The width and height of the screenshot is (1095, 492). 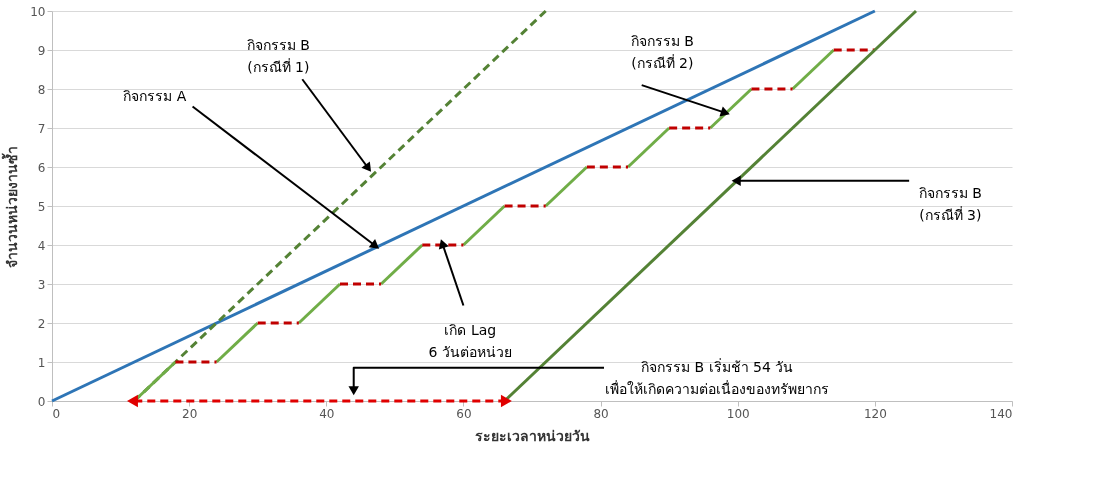 I want to click on x-tick-label: 120, so click(x=875, y=413).